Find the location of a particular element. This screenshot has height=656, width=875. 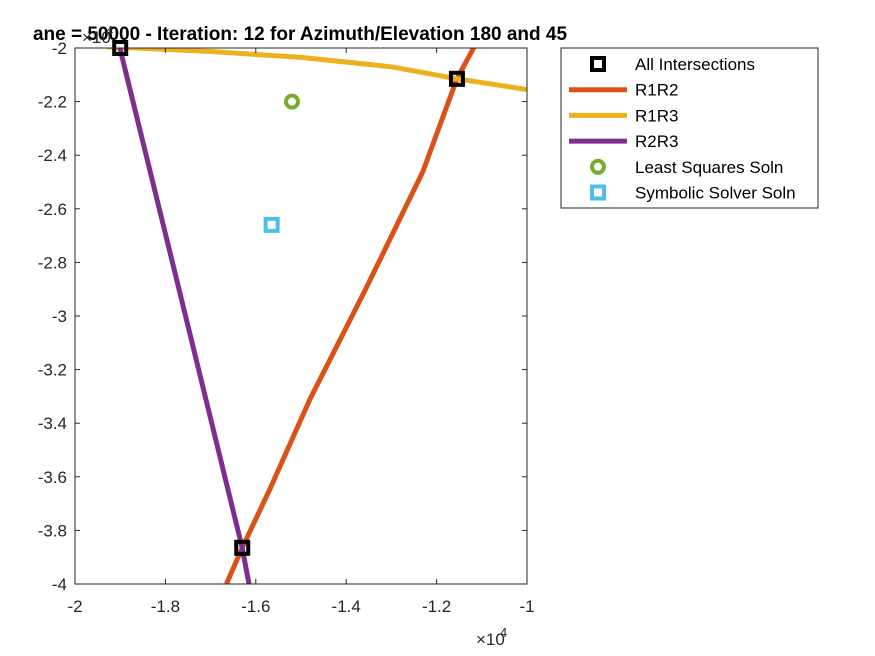

legend-label: R1R3 is located at coordinates (656, 115).